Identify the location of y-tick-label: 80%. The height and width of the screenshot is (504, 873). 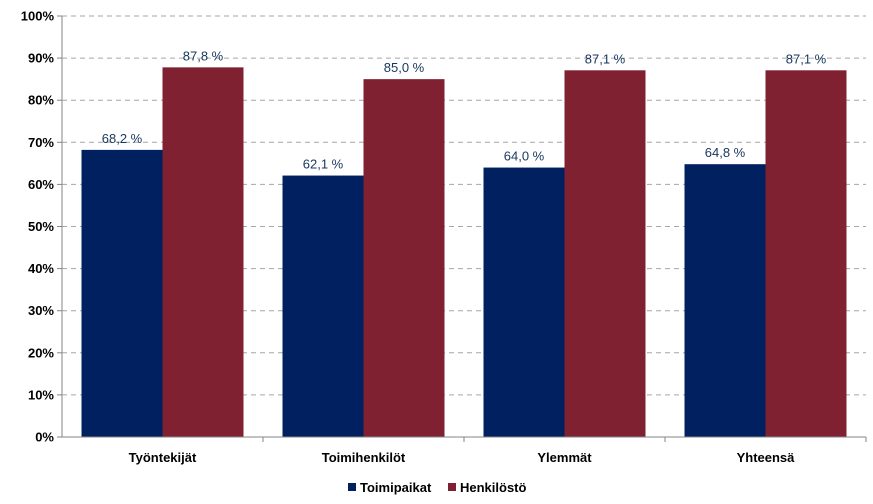
(41, 100).